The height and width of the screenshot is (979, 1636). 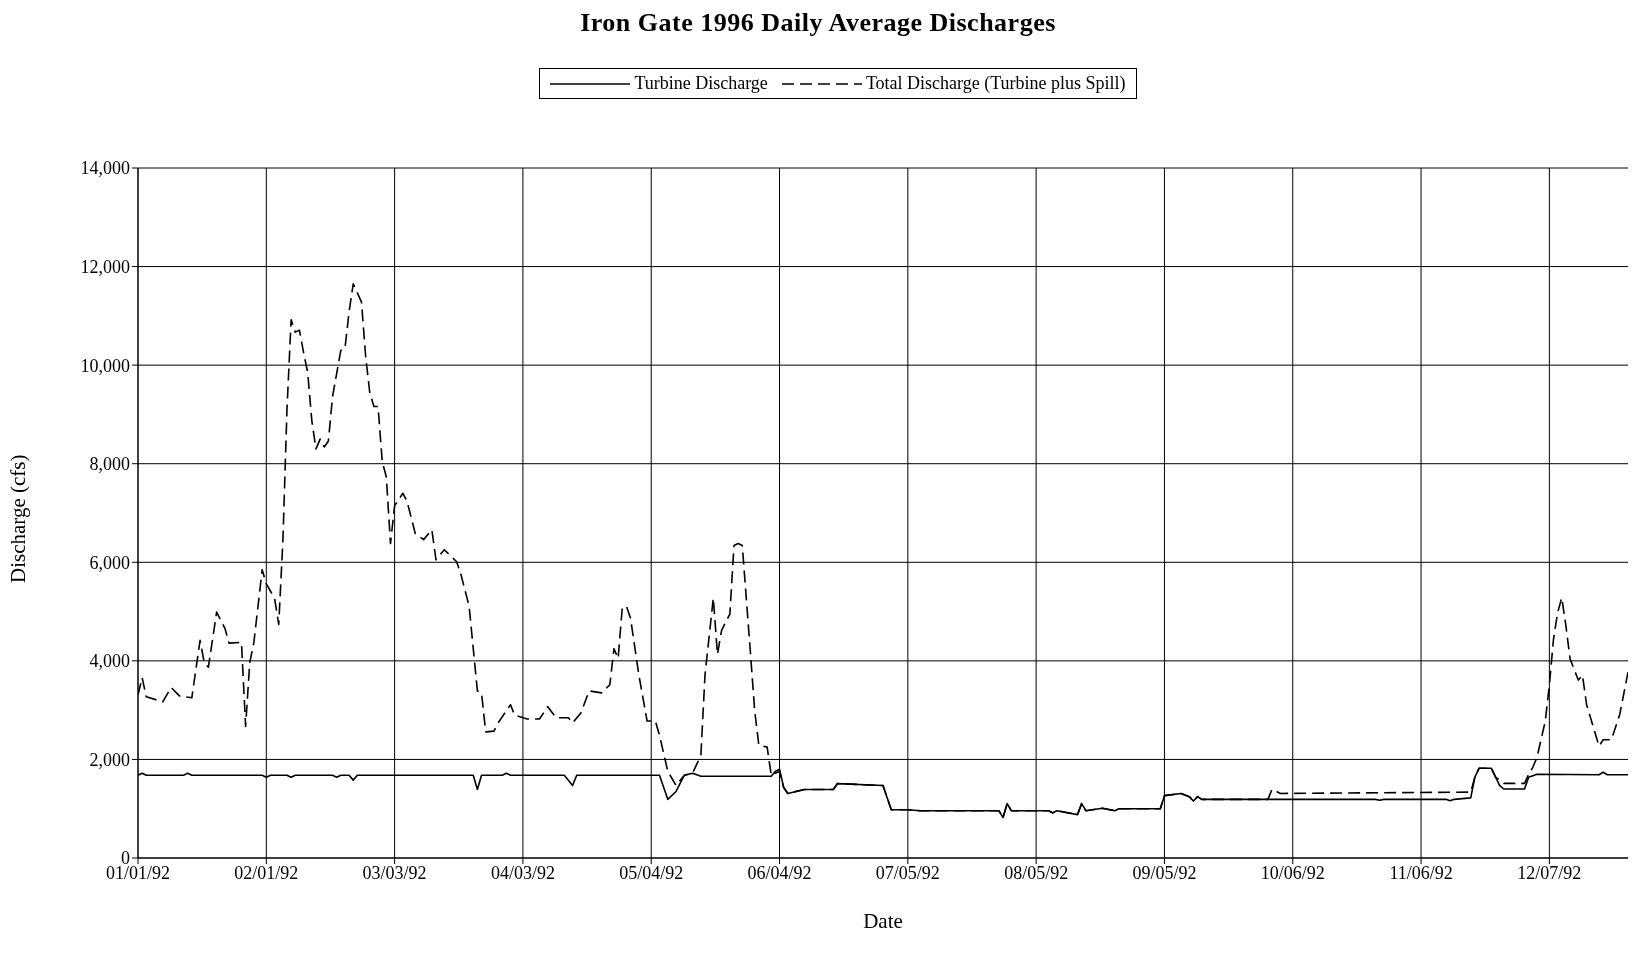 What do you see at coordinates (1549, 872) in the screenshot?
I see `x-tick-label: 12/07/92` at bounding box center [1549, 872].